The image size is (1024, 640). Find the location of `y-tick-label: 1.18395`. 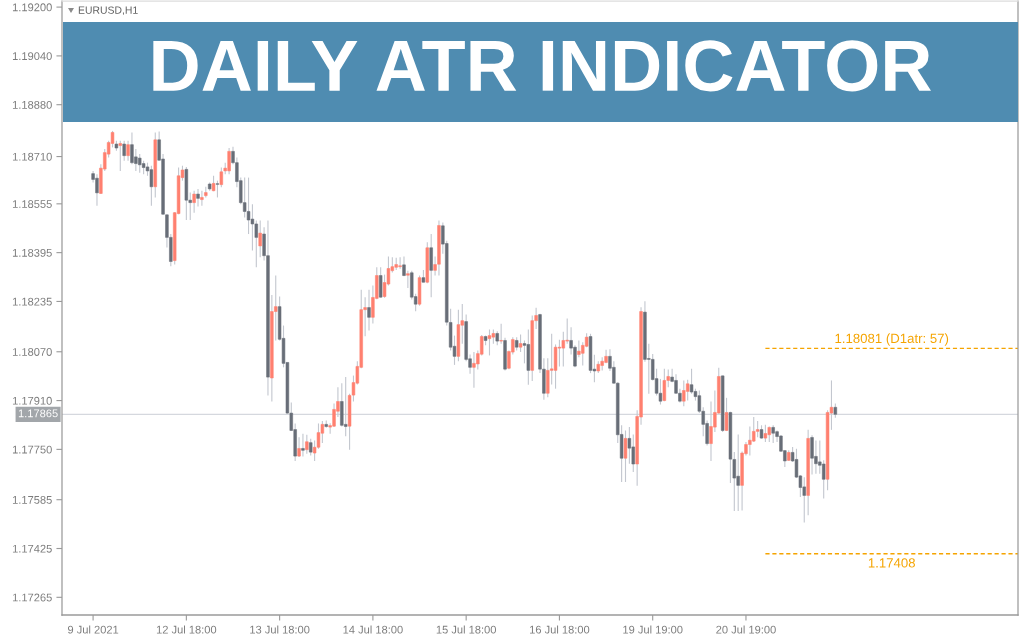

y-tick-label: 1.18395 is located at coordinates (32, 252).